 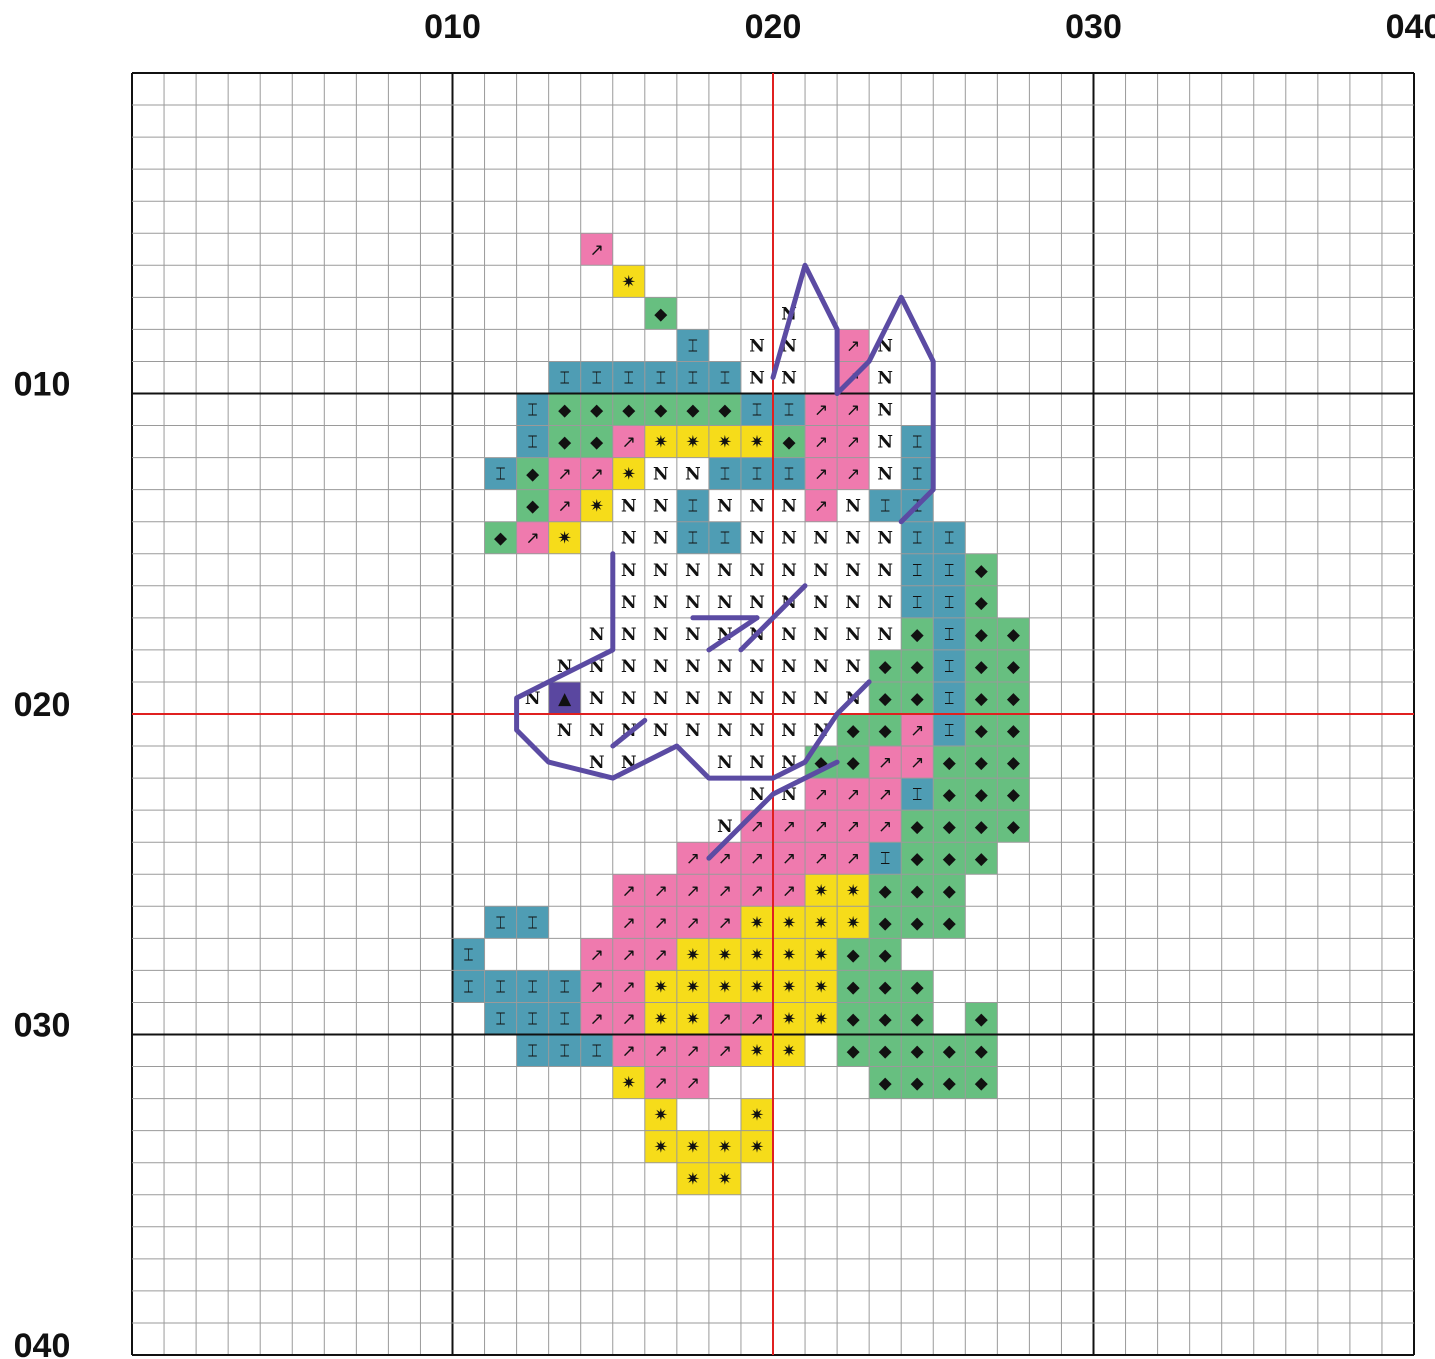 I want to click on x-tick-label: 030, so click(x=1093, y=27).